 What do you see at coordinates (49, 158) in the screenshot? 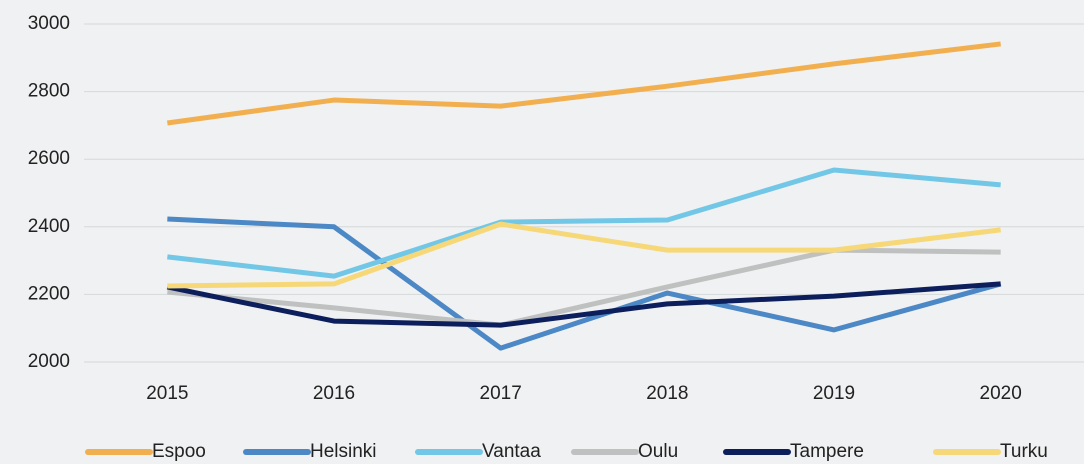
I see `y-tick-label: 2600` at bounding box center [49, 158].